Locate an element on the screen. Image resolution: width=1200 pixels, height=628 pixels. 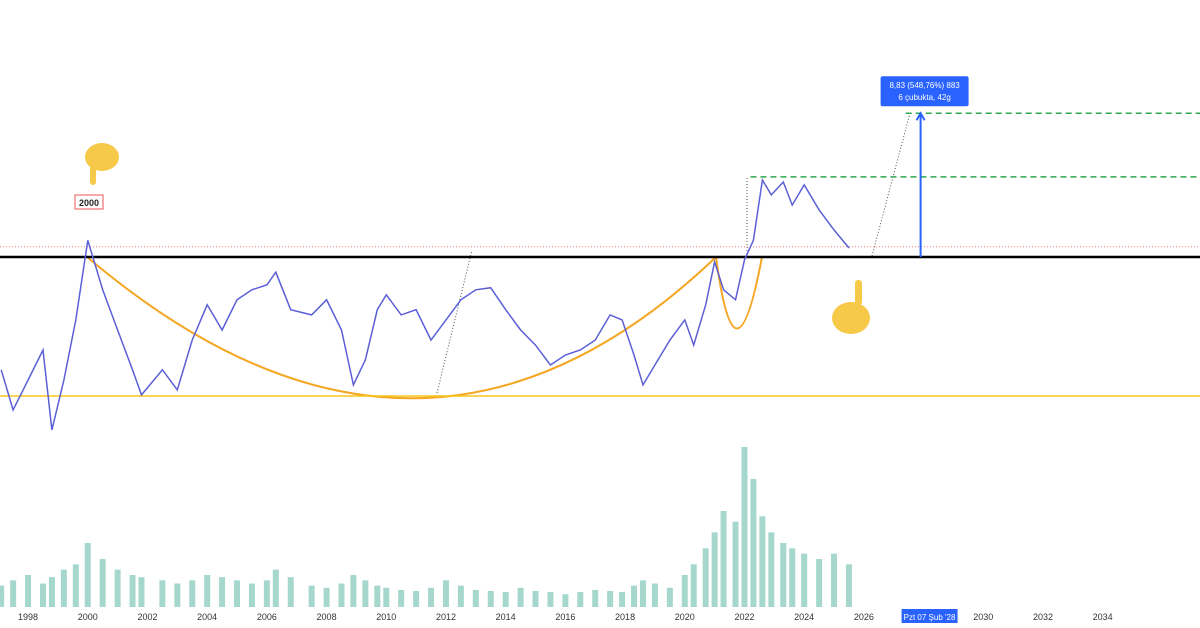
cursor-date: Pzt 07 Şub '28 is located at coordinates (930, 617).